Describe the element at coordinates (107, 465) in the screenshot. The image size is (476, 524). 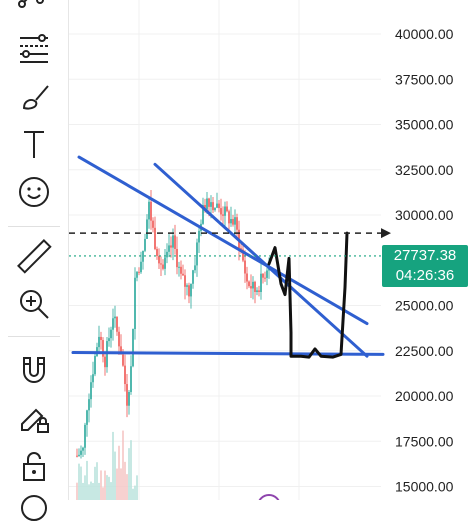
I see `volume-bars` at that location.